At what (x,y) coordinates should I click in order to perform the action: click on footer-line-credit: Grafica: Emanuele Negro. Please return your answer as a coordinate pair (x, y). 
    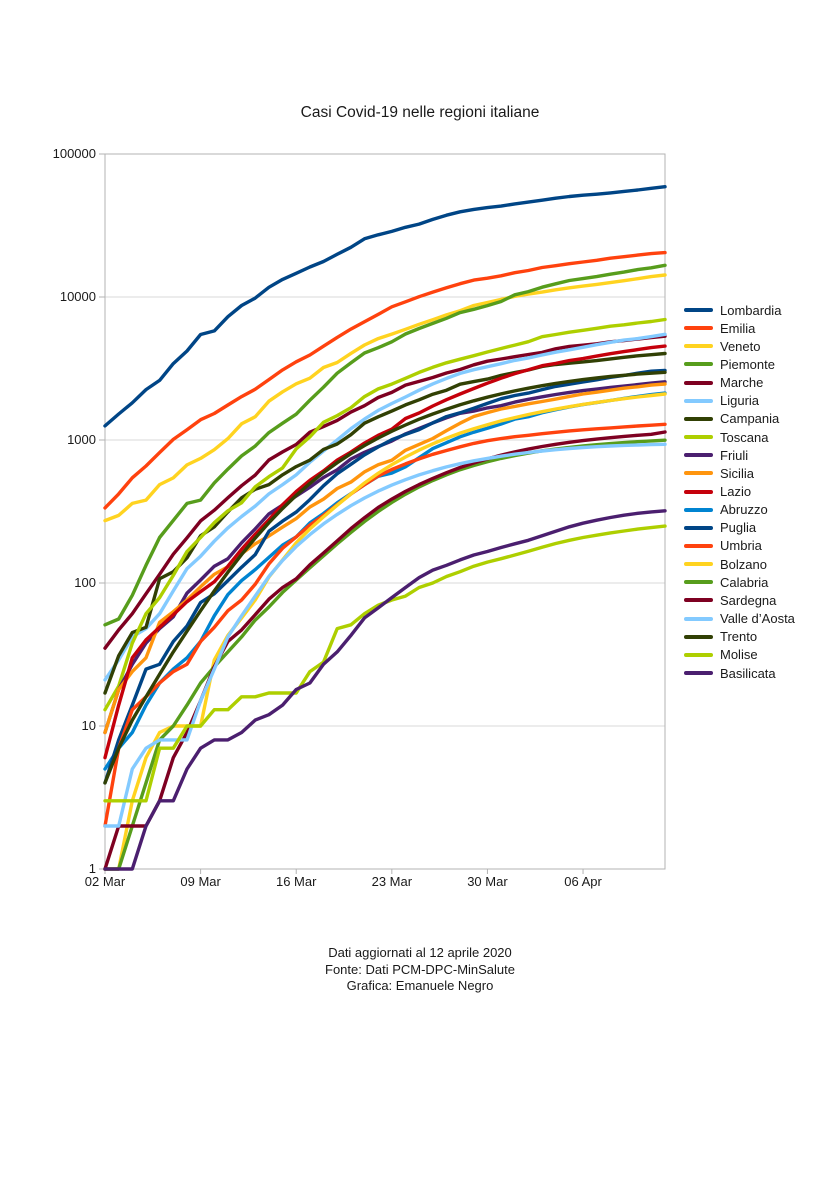
    Looking at the image, I should click on (420, 985).